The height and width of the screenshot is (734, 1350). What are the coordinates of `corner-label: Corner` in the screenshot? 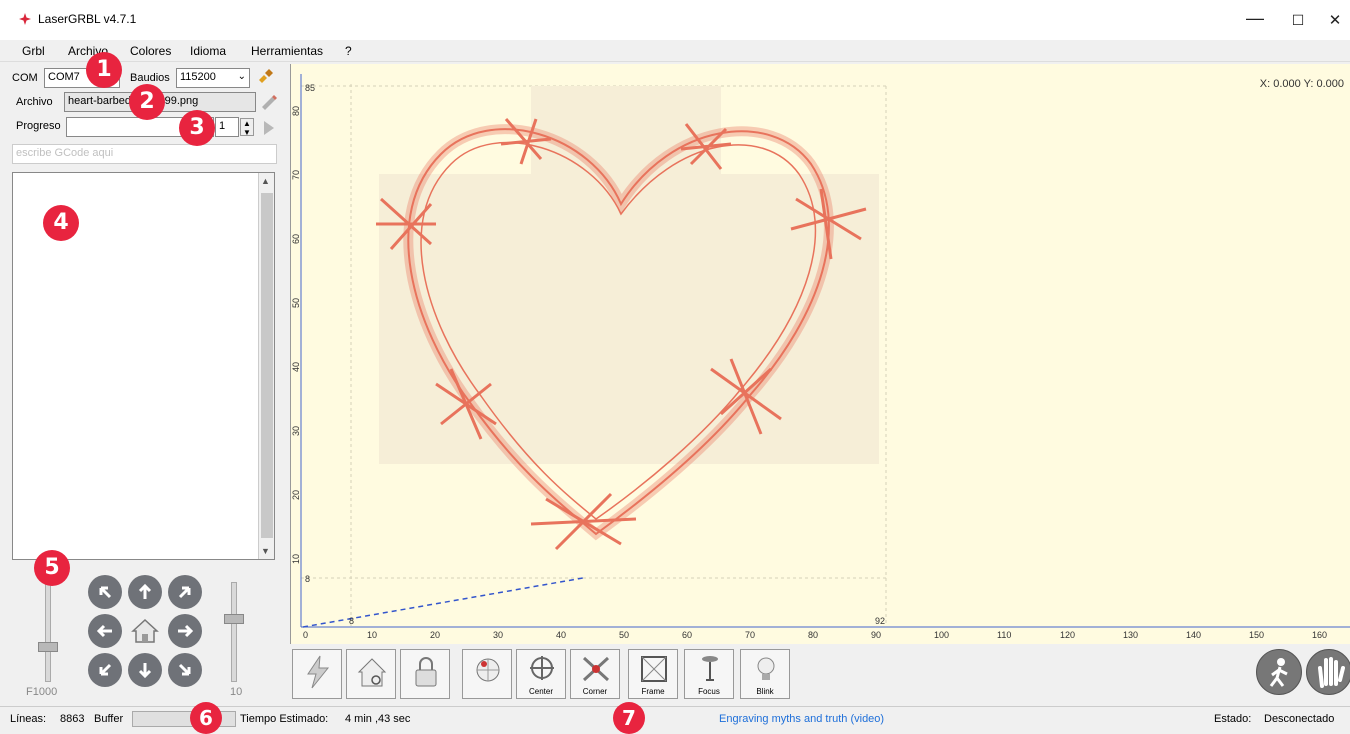 It's located at (595, 691).